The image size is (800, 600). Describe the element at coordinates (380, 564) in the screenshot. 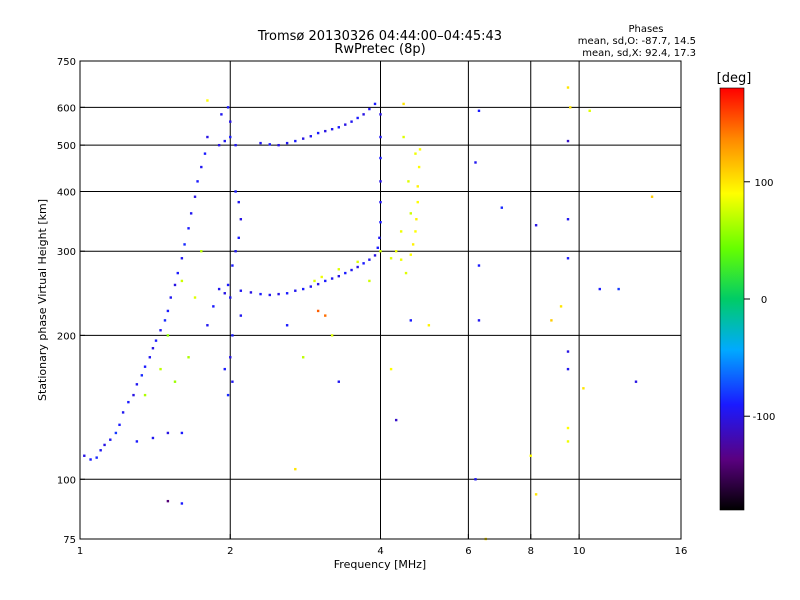

I see `x-axis-label: Frequency [MHz]` at that location.